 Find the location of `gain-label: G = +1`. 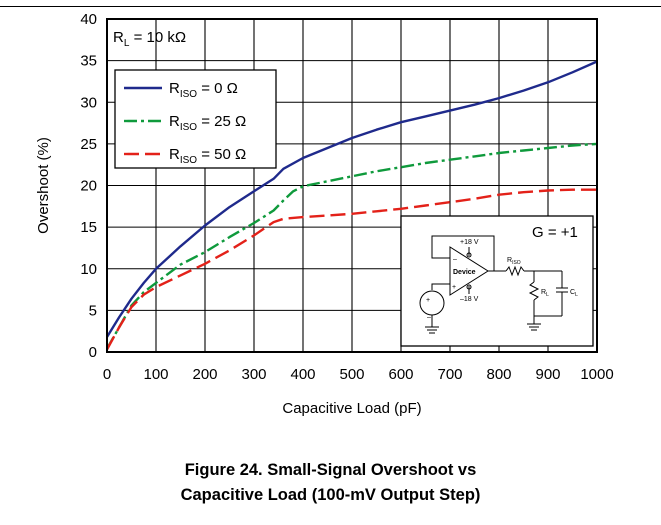

gain-label: G = +1 is located at coordinates (555, 232).